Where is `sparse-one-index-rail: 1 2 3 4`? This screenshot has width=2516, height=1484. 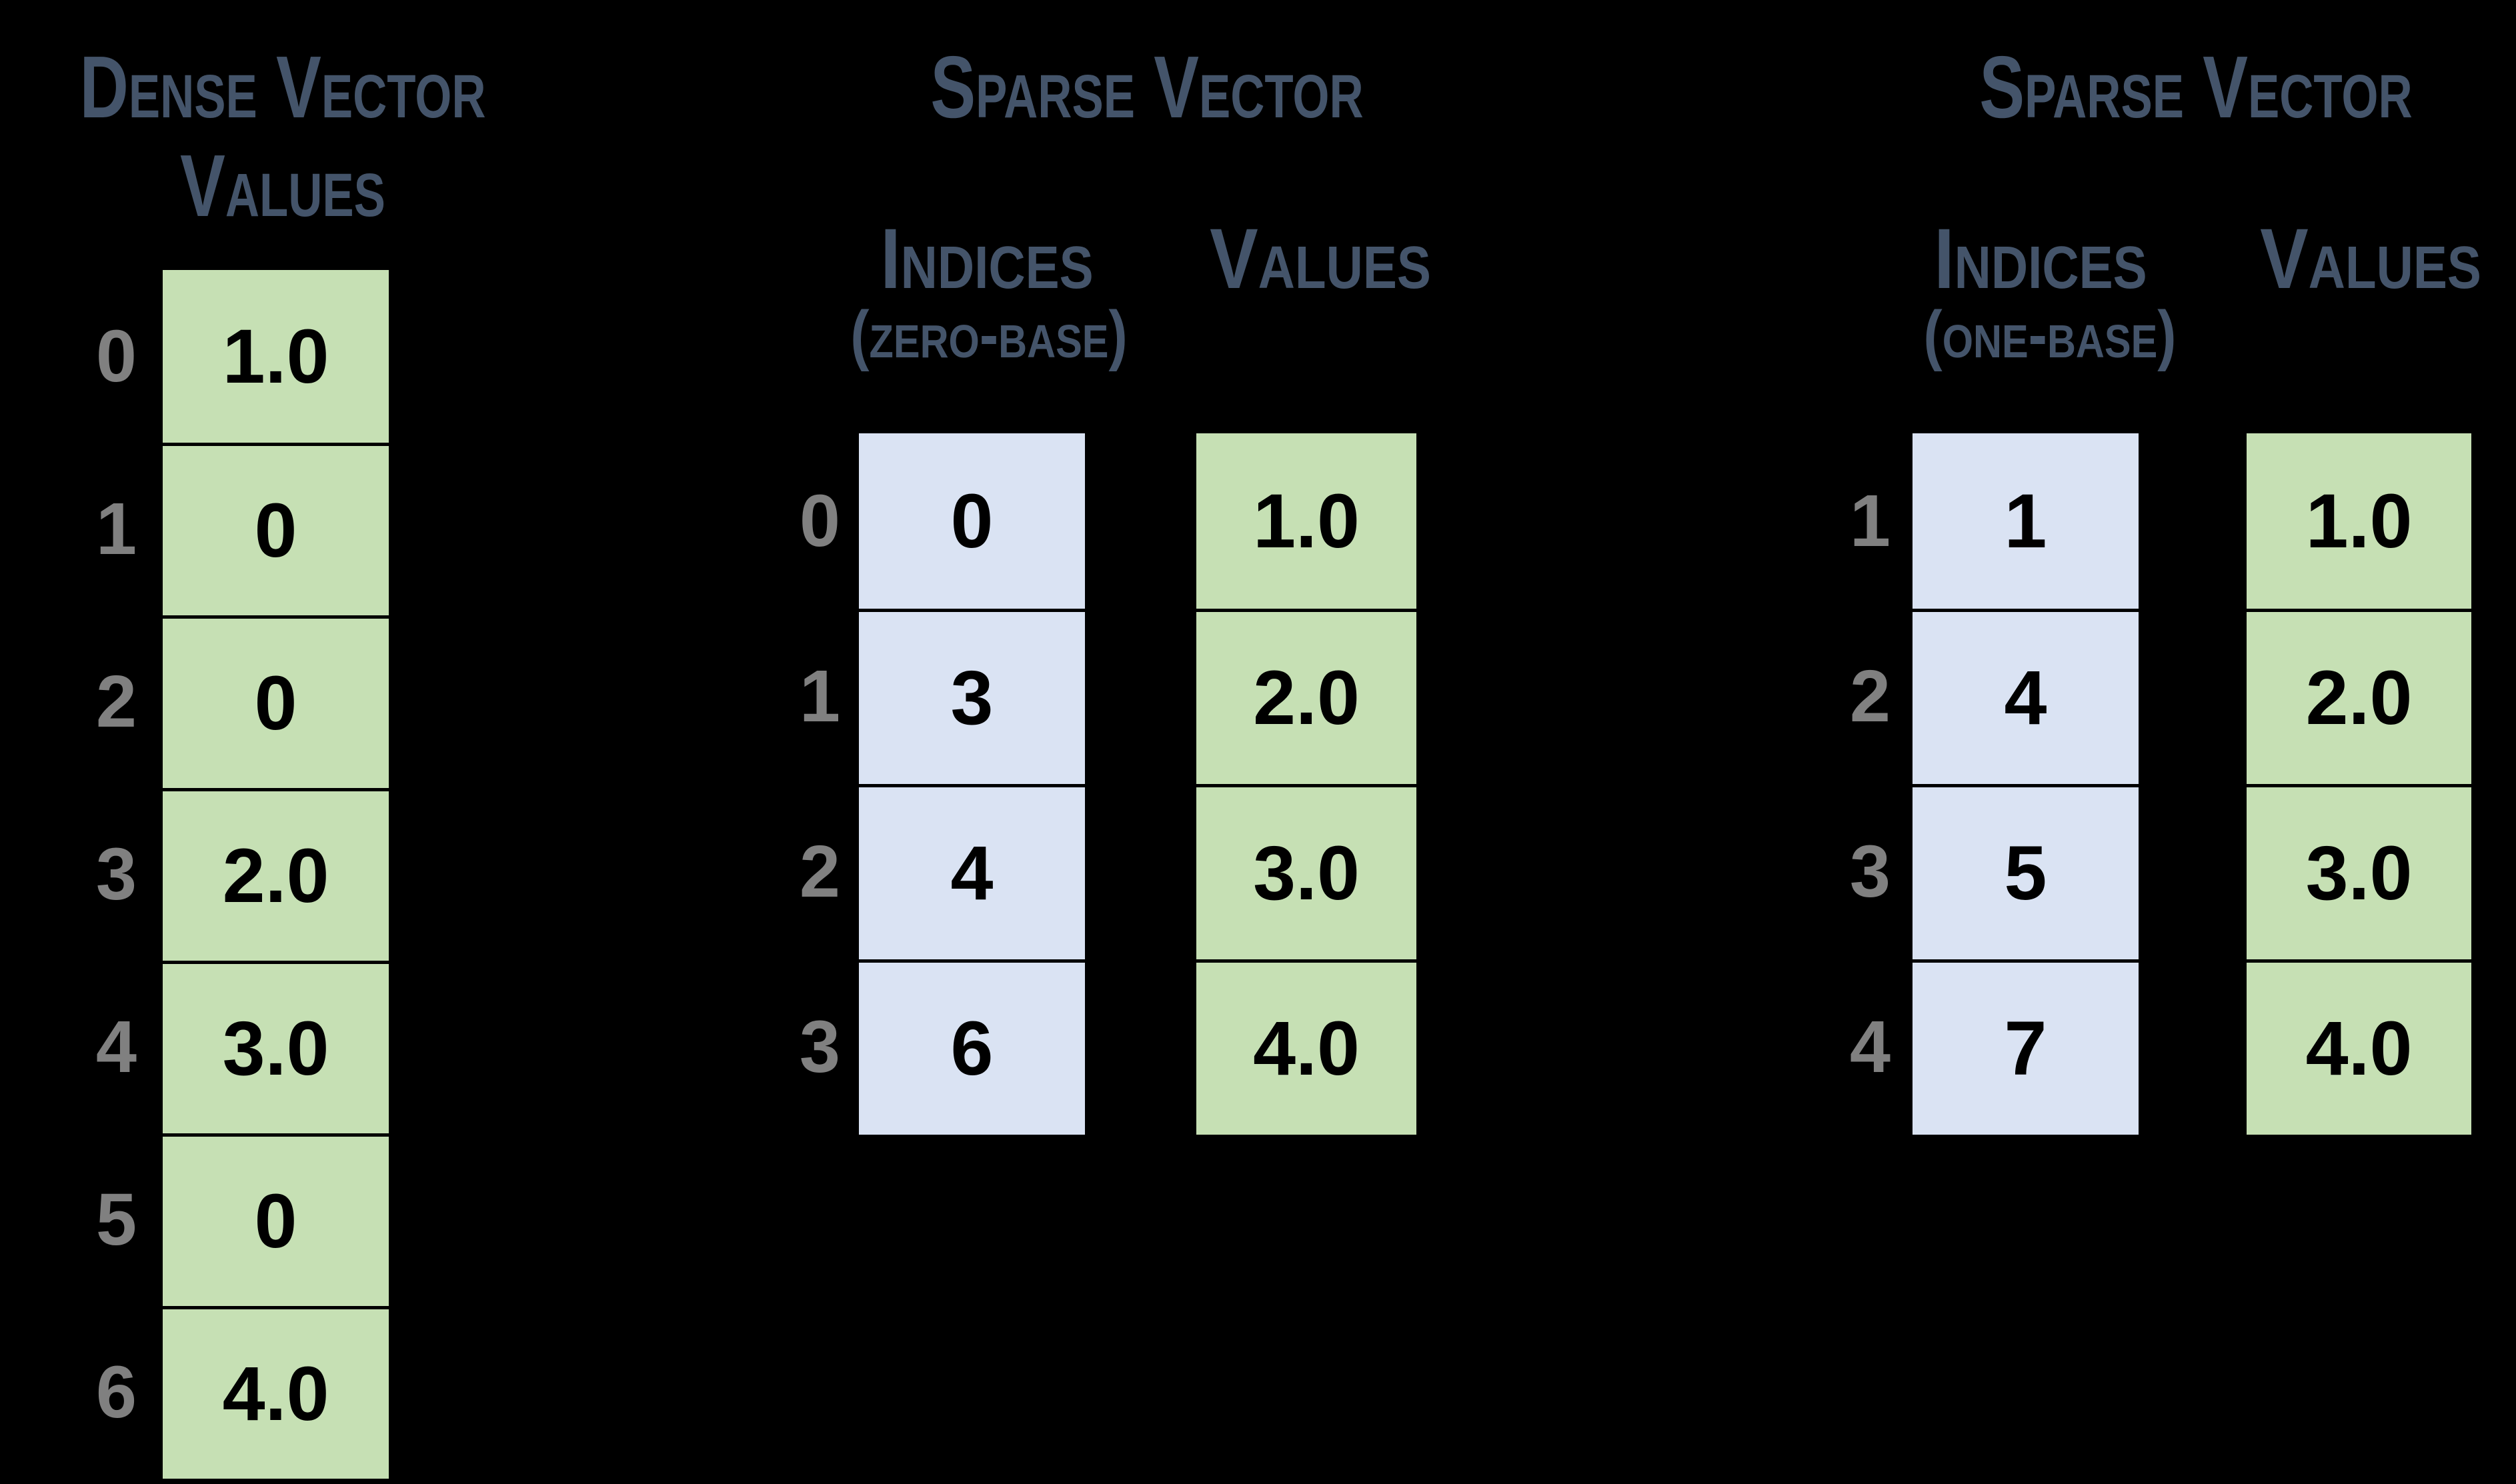 sparse-one-index-rail: 1 2 3 4 is located at coordinates (1836, 784).